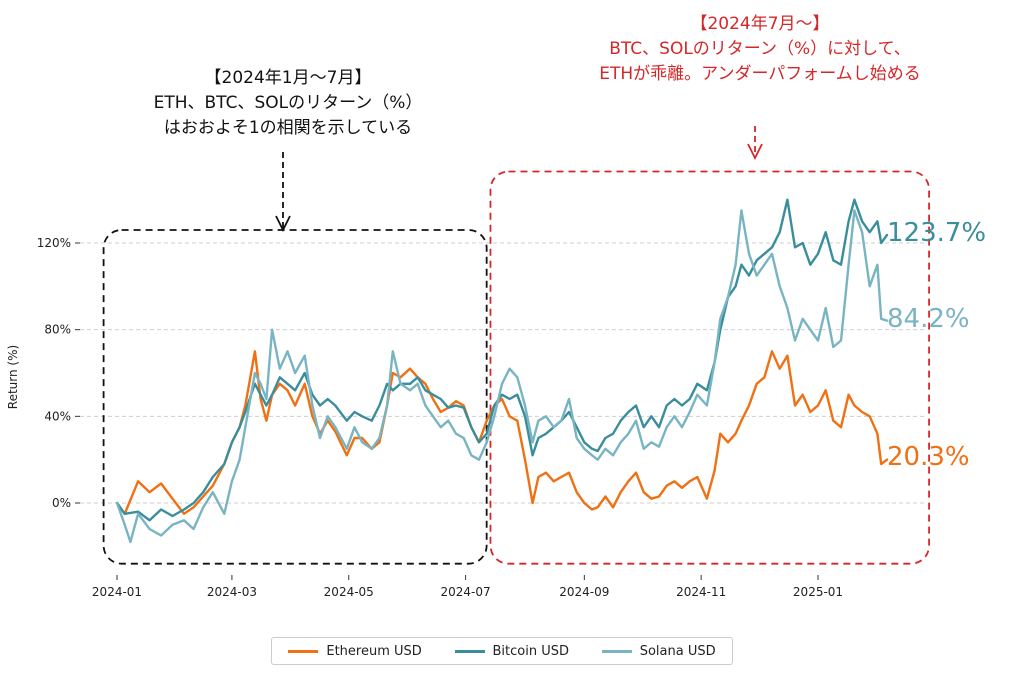 This screenshot has height=678, width=1024. I want to click on x-tick-label: 2024-05, so click(349, 592).